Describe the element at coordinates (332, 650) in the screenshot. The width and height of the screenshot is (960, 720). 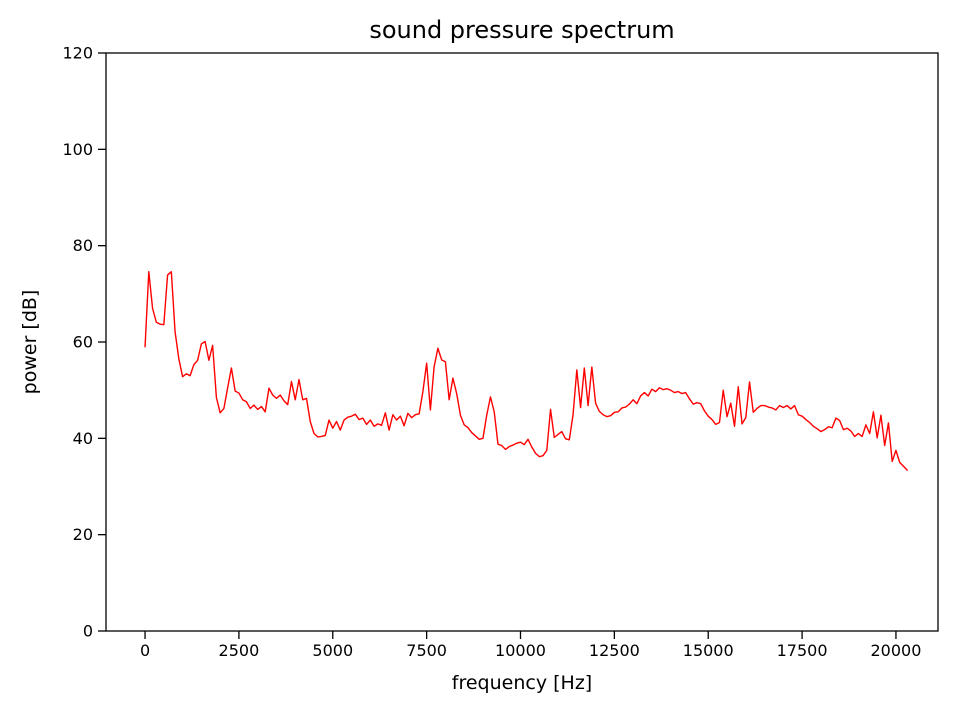
I see `x-tick-label: 5000` at that location.